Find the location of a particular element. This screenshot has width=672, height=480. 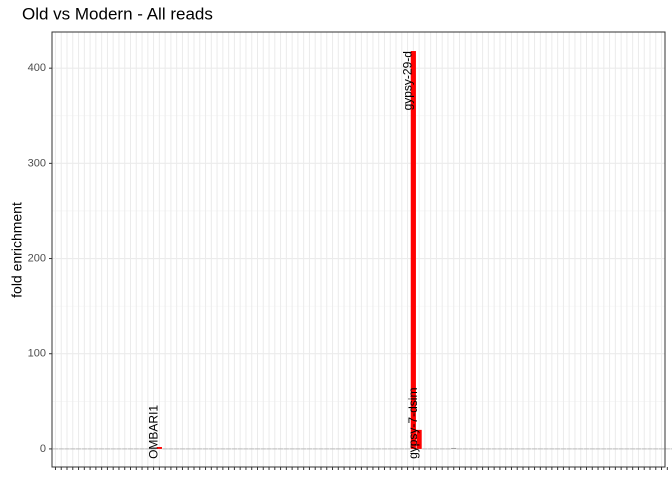

y-tick-label: 200 is located at coordinates (37, 258).